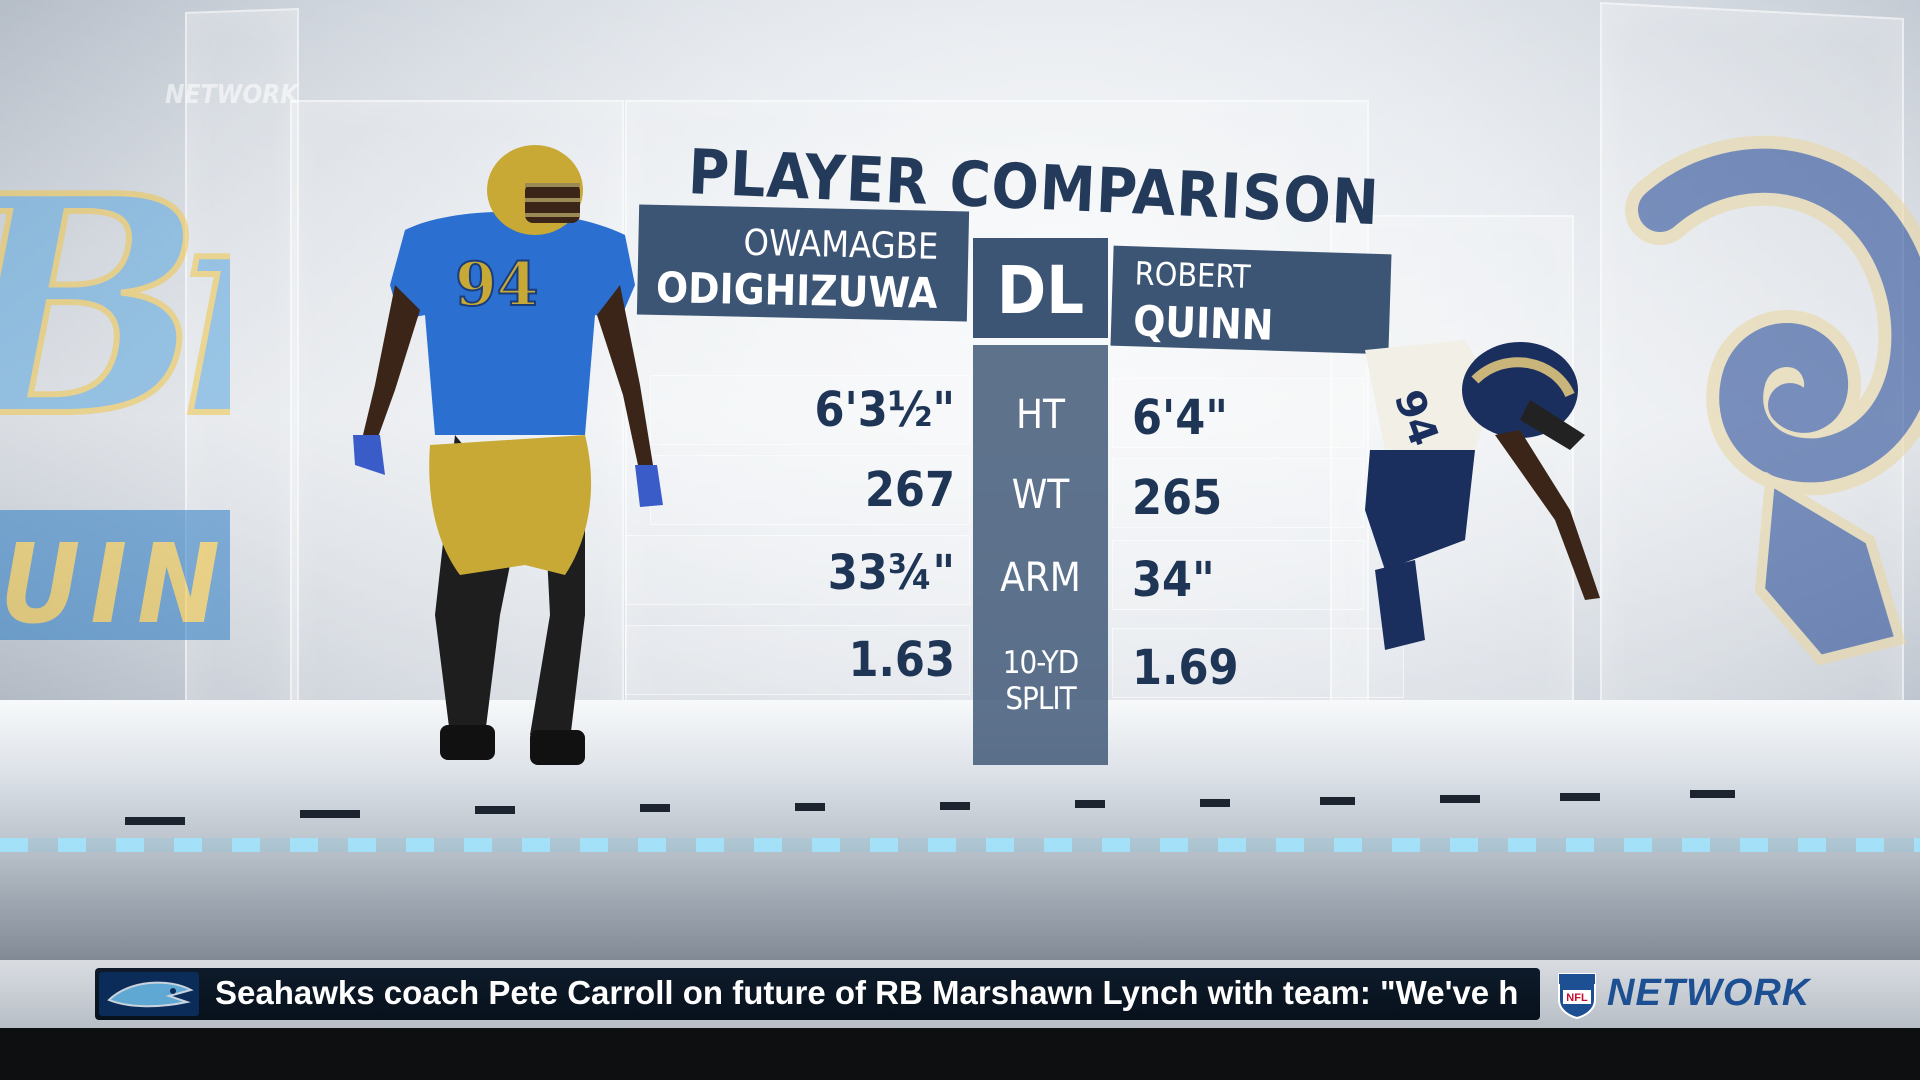 The image size is (1920, 1080). I want to click on rams-horn-icon, so click(1770, 400).